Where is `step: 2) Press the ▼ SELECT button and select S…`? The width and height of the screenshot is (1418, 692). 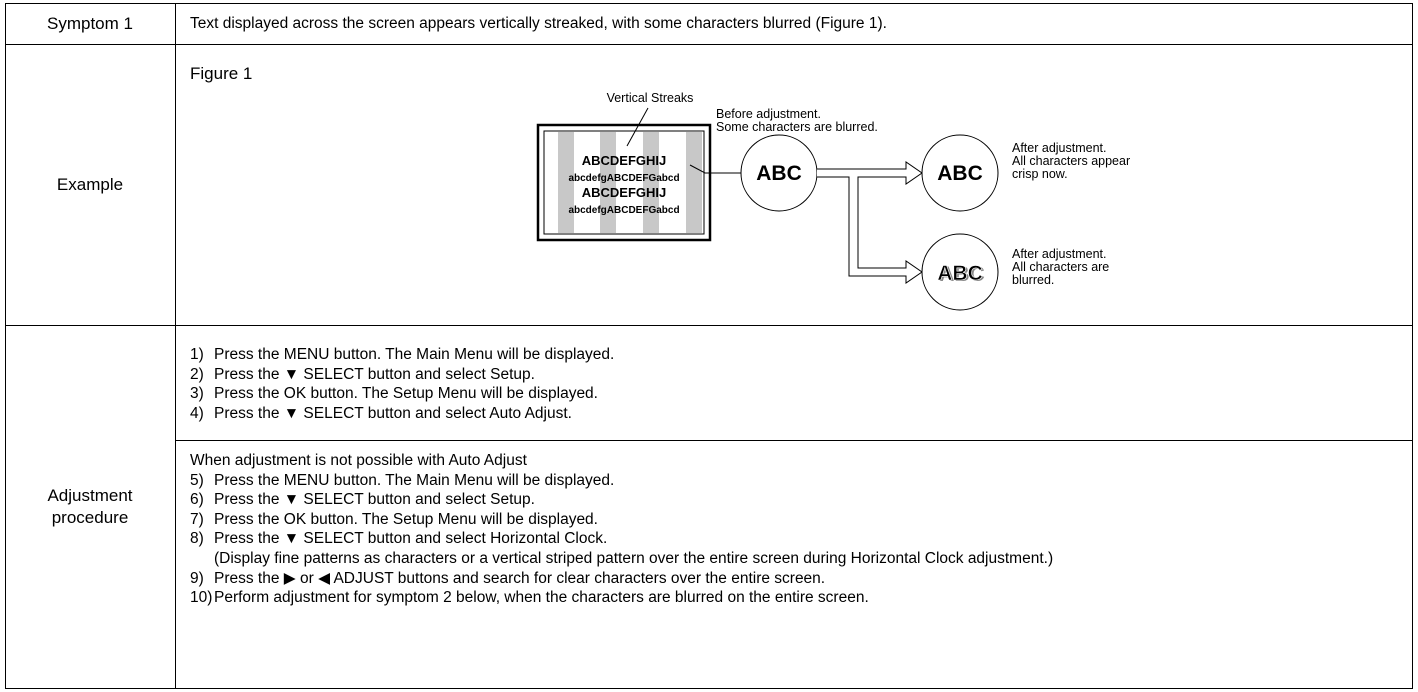 step: 2) Press the ▼ SELECT button and select S… is located at coordinates (362, 375).